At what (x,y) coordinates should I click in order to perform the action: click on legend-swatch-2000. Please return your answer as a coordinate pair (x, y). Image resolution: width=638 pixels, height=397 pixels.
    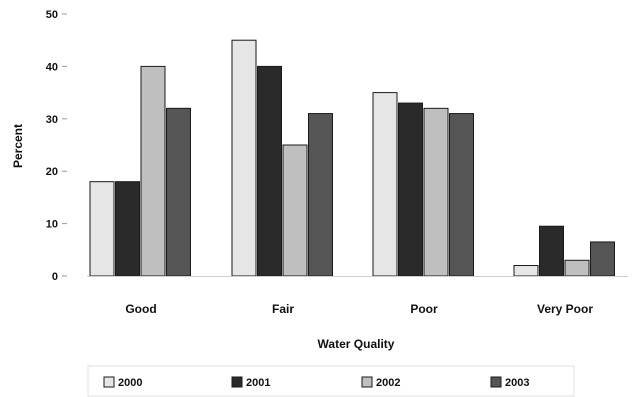
    Looking at the image, I should click on (109, 382).